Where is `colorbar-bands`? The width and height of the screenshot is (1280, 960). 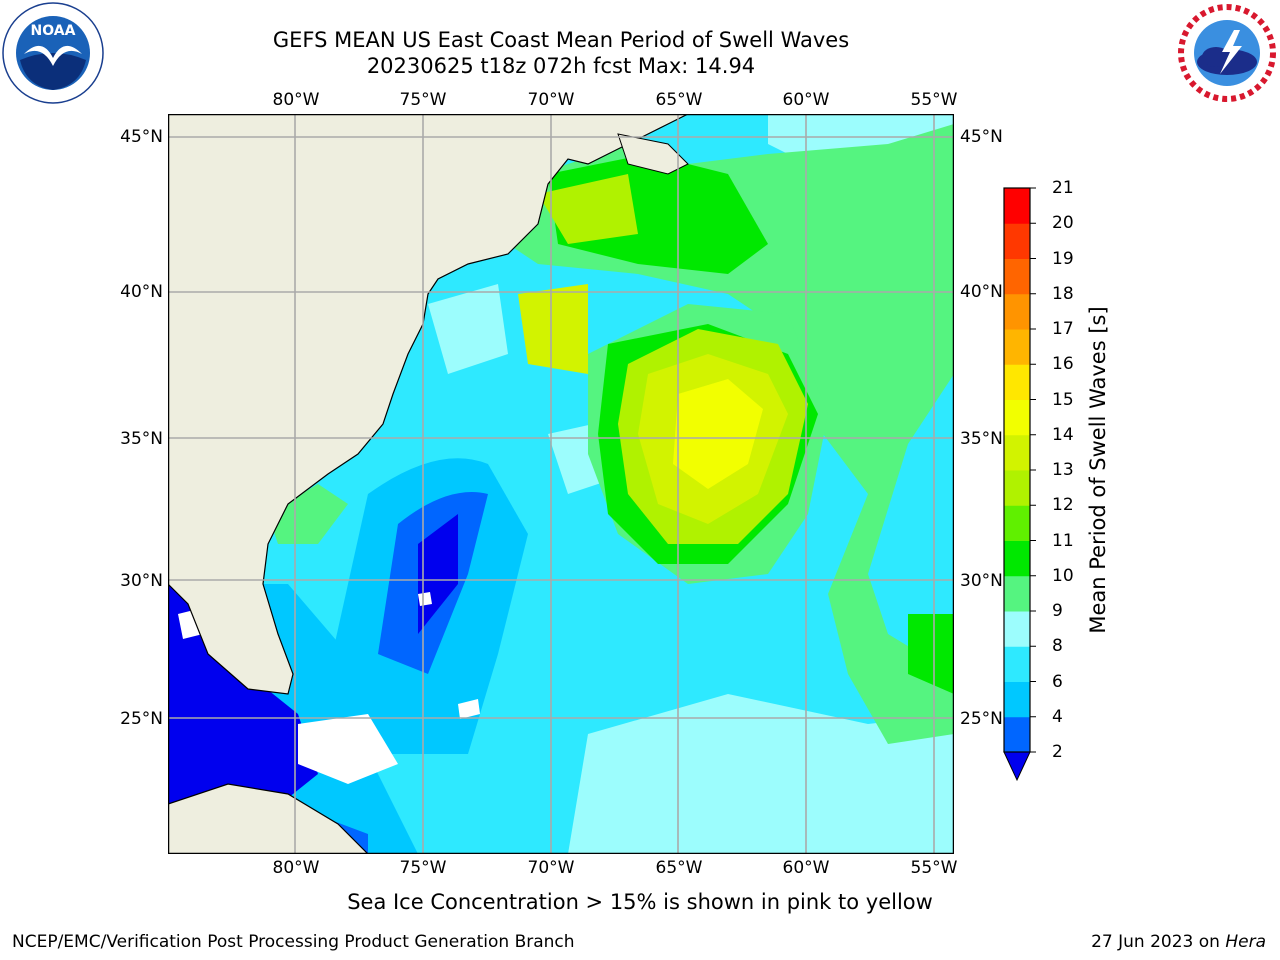
colorbar-bands is located at coordinates (1017, 470).